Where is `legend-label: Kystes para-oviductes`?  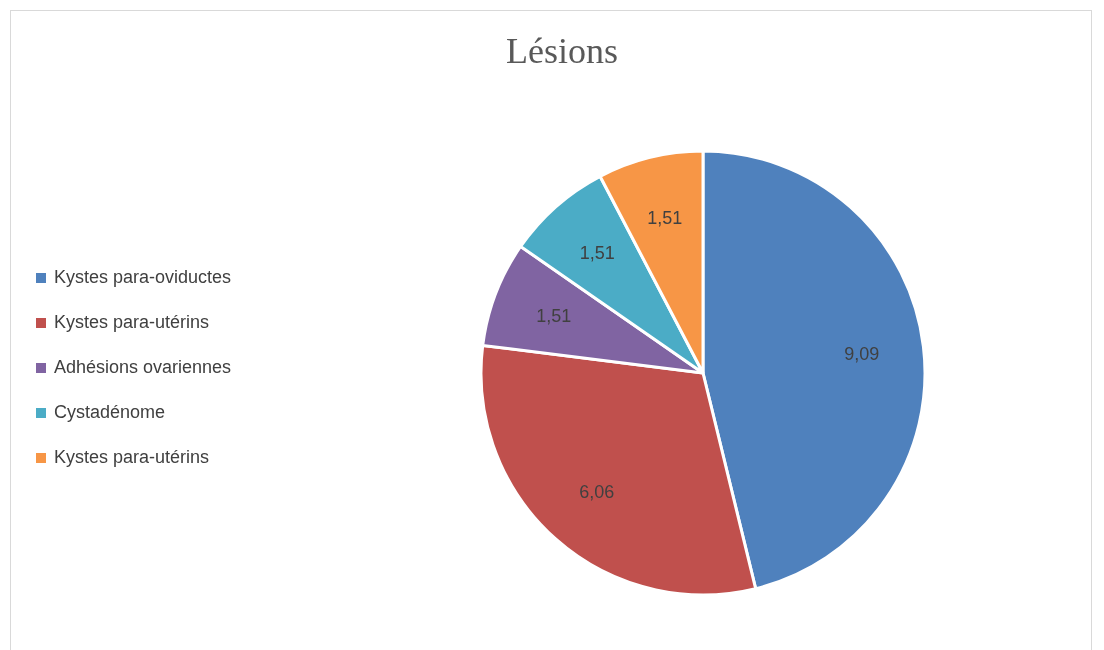 legend-label: Kystes para-oviductes is located at coordinates (143, 277).